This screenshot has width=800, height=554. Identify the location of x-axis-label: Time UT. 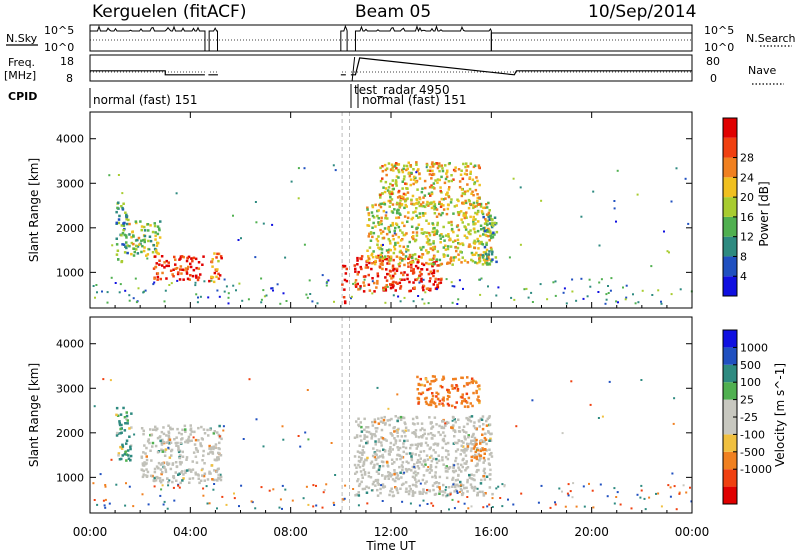
(390, 546).